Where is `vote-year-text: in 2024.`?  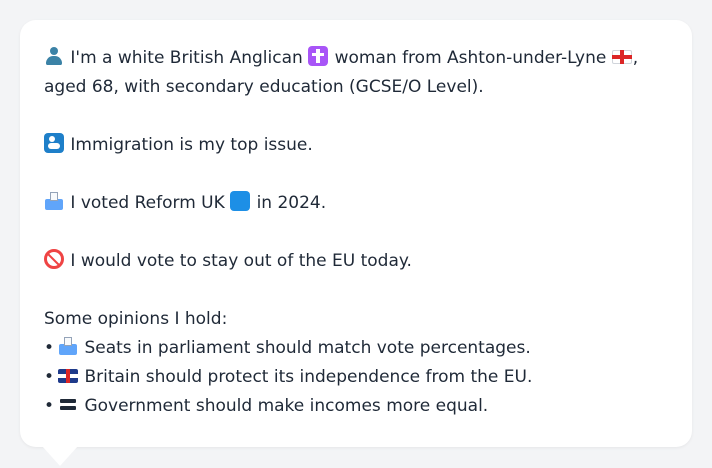 vote-year-text: in 2024. is located at coordinates (291, 203).